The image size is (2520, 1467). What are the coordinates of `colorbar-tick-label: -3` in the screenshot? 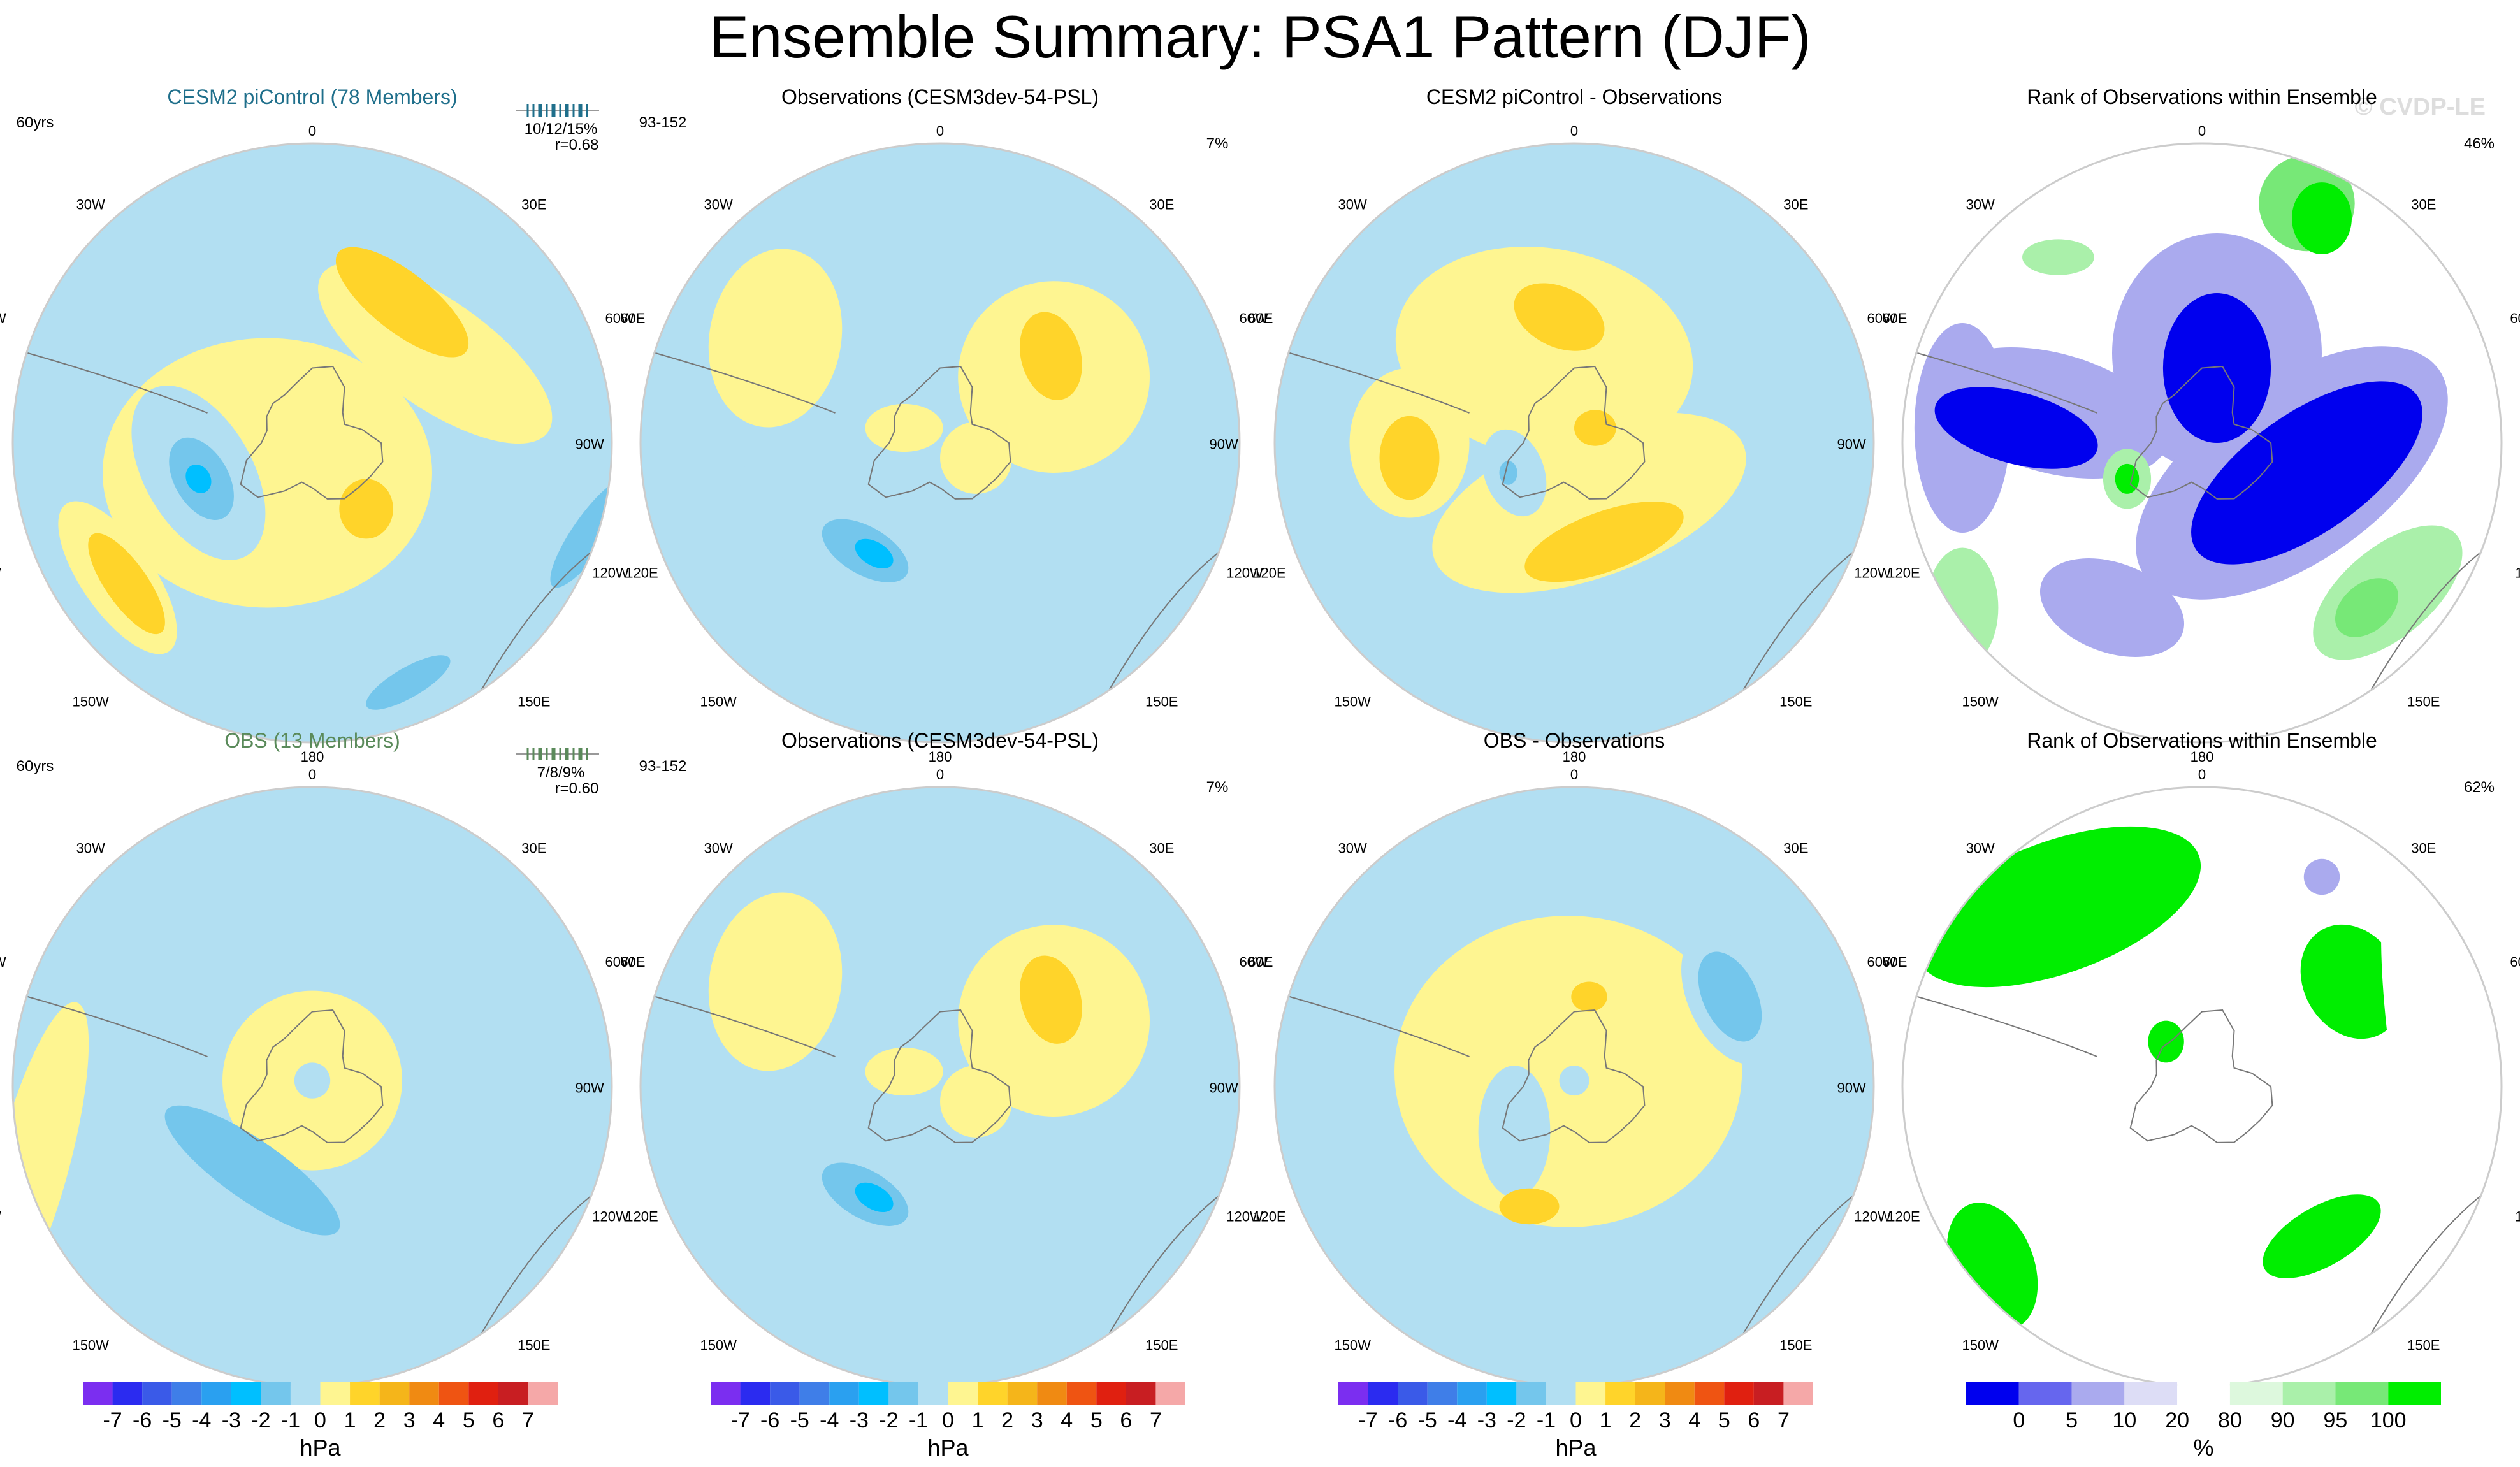 It's located at (231, 1420).